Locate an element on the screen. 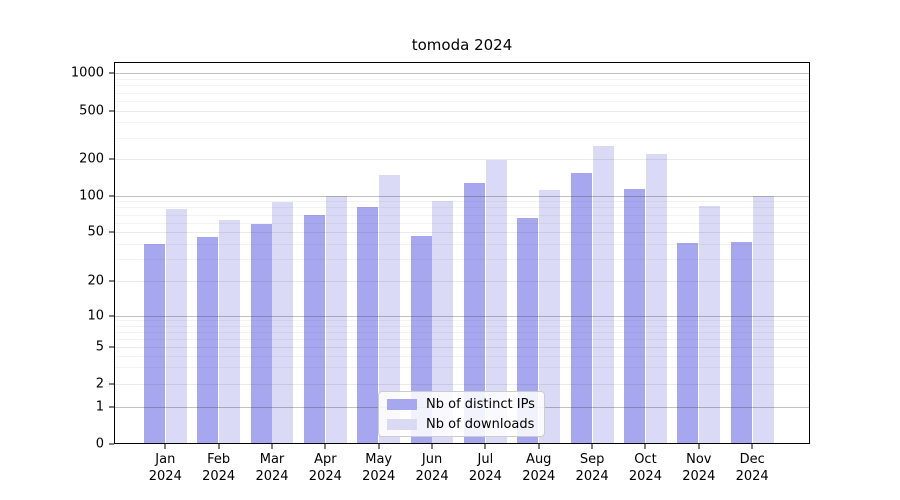 The width and height of the screenshot is (900, 500). y-tick-label: 1000 is located at coordinates (87, 73).